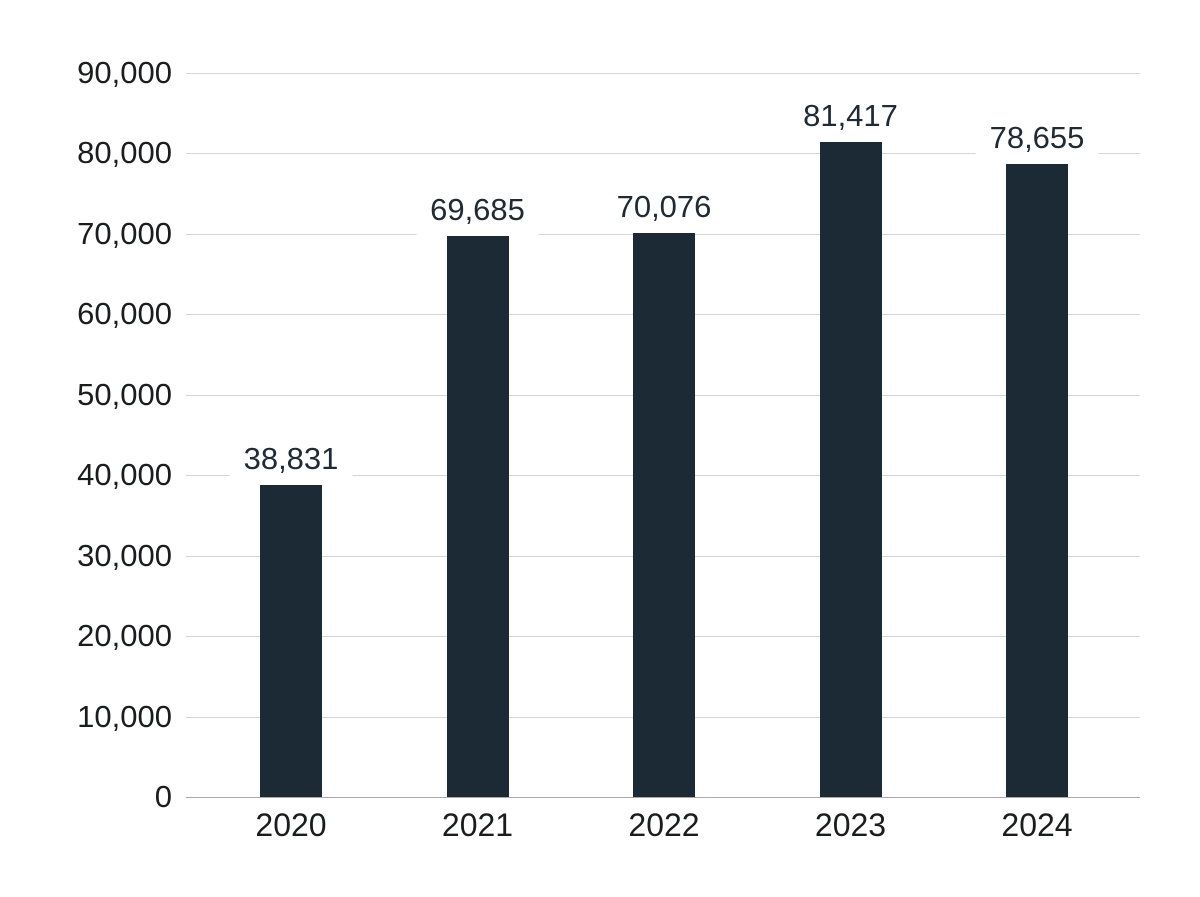  What do you see at coordinates (291, 825) in the screenshot?
I see `x-tick-label: 2020` at bounding box center [291, 825].